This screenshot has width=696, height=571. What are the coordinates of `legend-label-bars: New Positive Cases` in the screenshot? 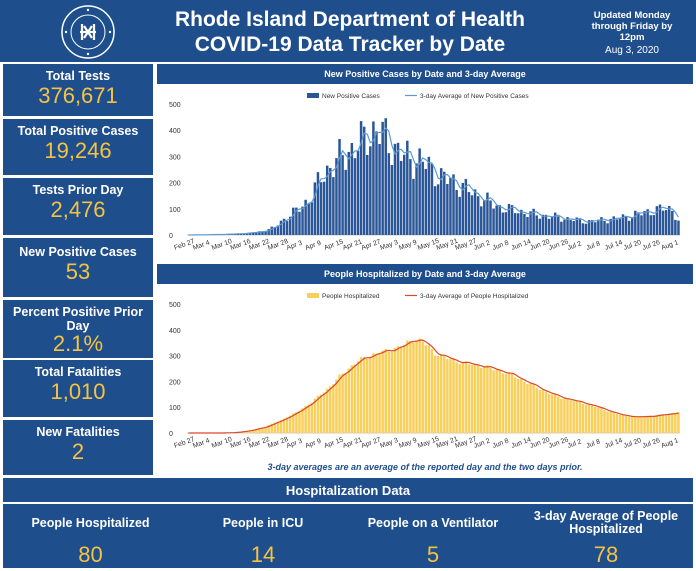 It's located at (351, 96).